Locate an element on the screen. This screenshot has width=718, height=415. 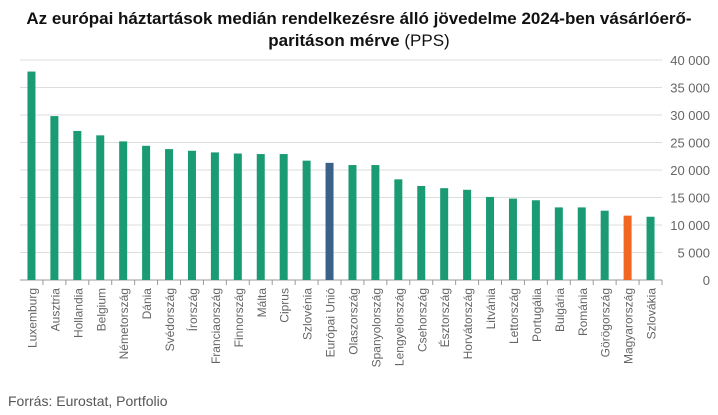
x-tick-label: Svédország is located at coordinates (170, 319).